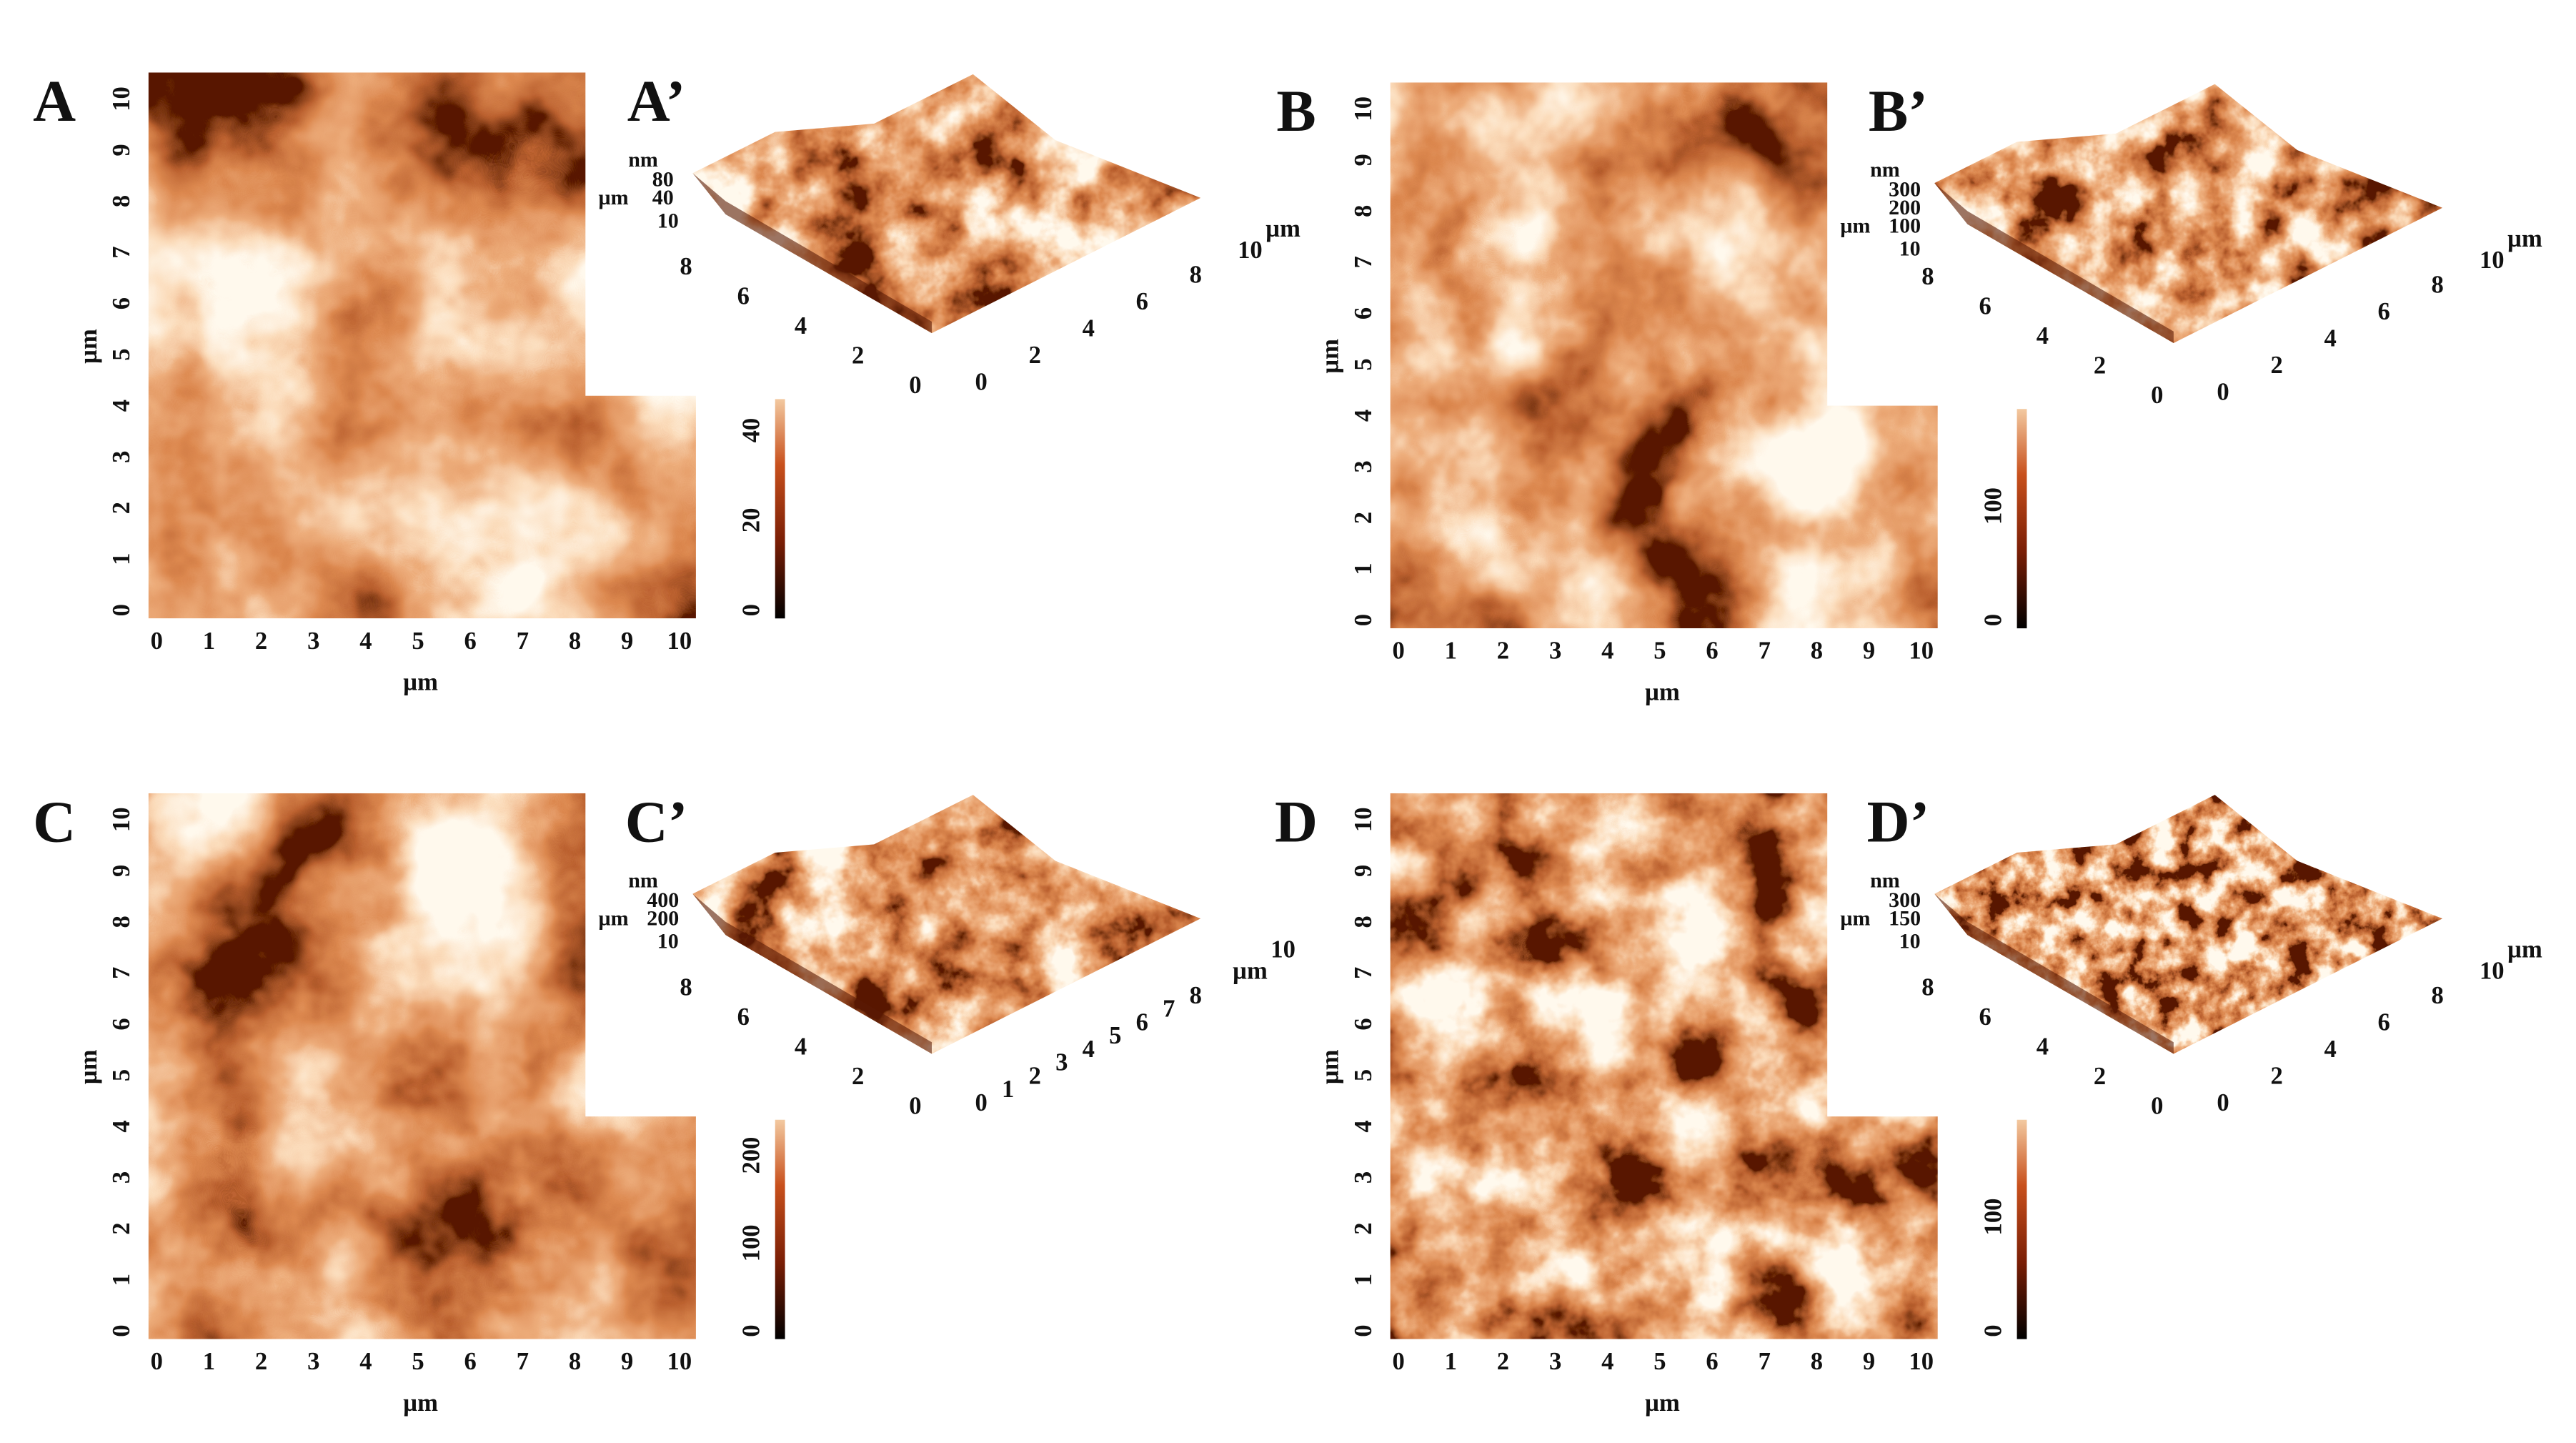  I want to click on z-tick-label: 100, so click(1905, 225).